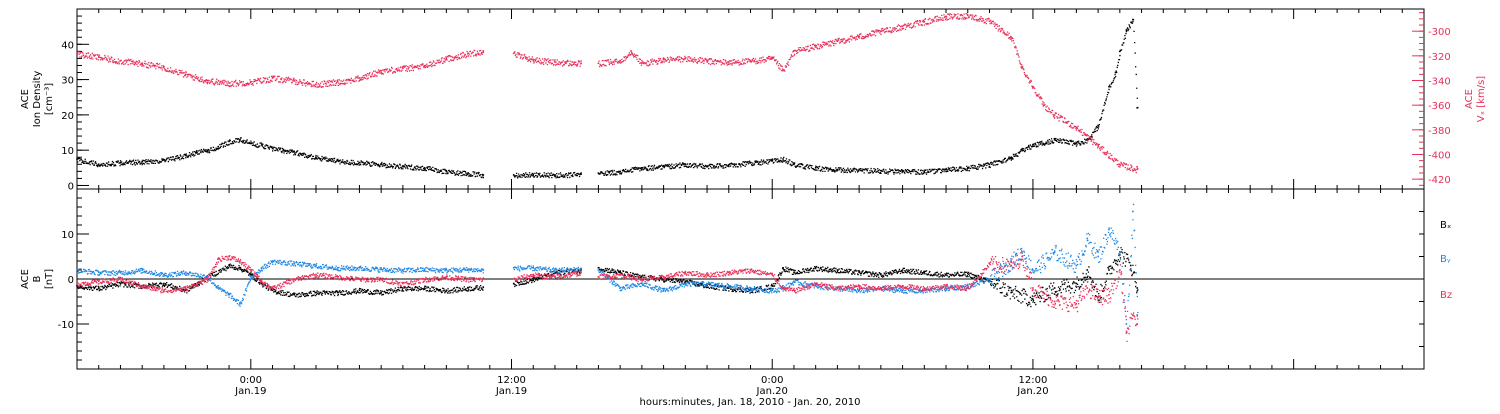 The width and height of the screenshot is (1500, 414). Describe the element at coordinates (1481, 99) in the screenshot. I see `top-y2label-line-2: Vₓ [km/s]` at that location.